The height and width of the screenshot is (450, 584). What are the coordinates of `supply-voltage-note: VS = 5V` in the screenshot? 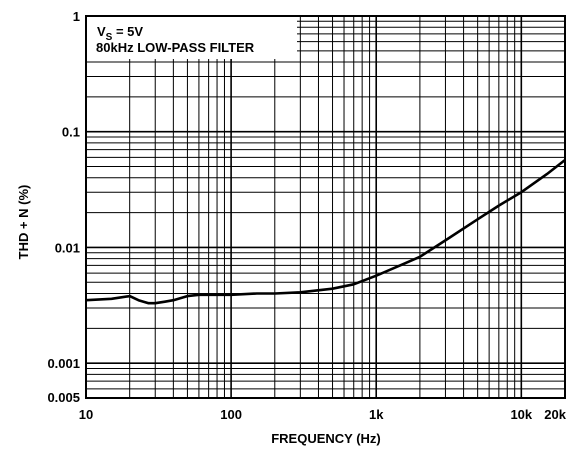 It's located at (120, 33).